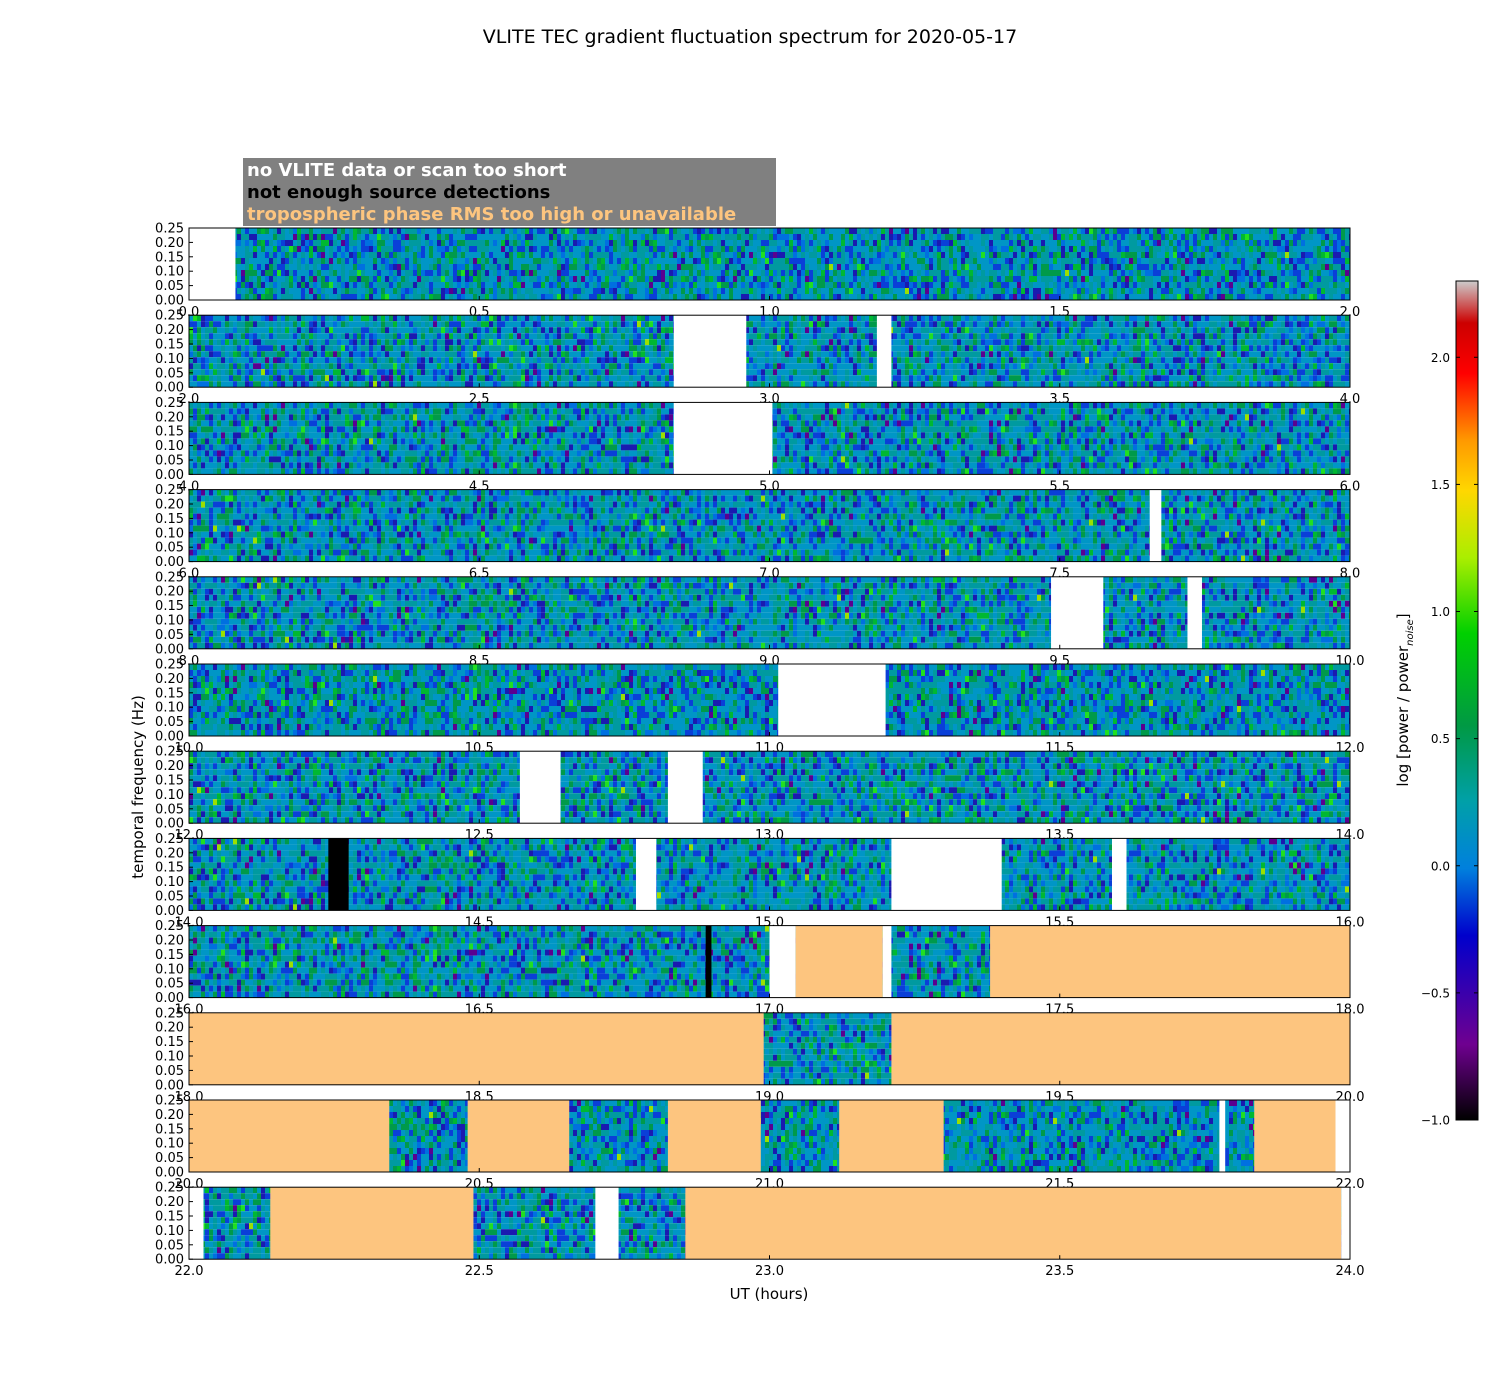 This screenshot has width=1500, height=1400. What do you see at coordinates (169, 1042) in the screenshot?
I see `panel-9-ytick-3: 0.15` at bounding box center [169, 1042].